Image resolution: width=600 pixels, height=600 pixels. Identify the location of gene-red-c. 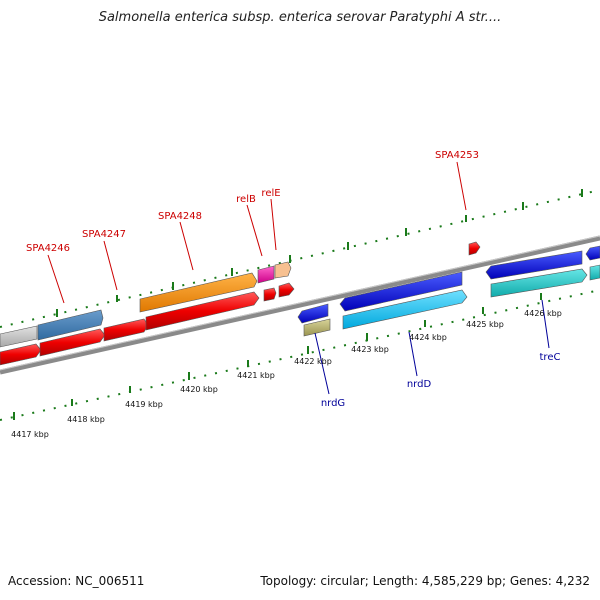
(202, 311).